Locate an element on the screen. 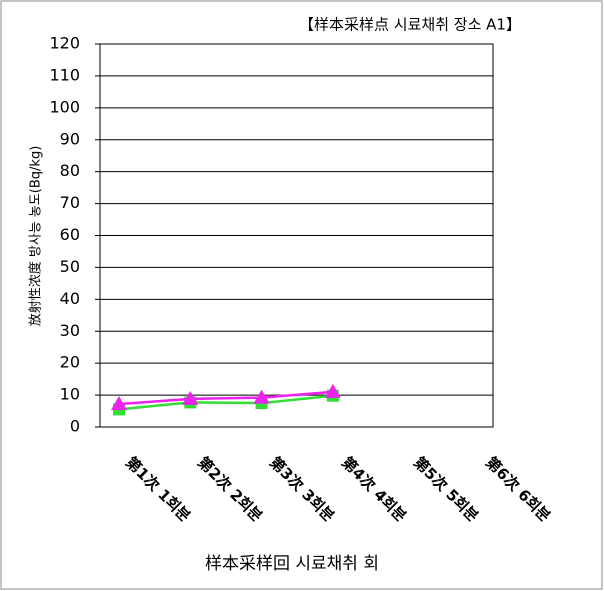 Image resolution: width=604 pixels, height=591 pixels. y-tick-label: 10 is located at coordinates (70, 394).